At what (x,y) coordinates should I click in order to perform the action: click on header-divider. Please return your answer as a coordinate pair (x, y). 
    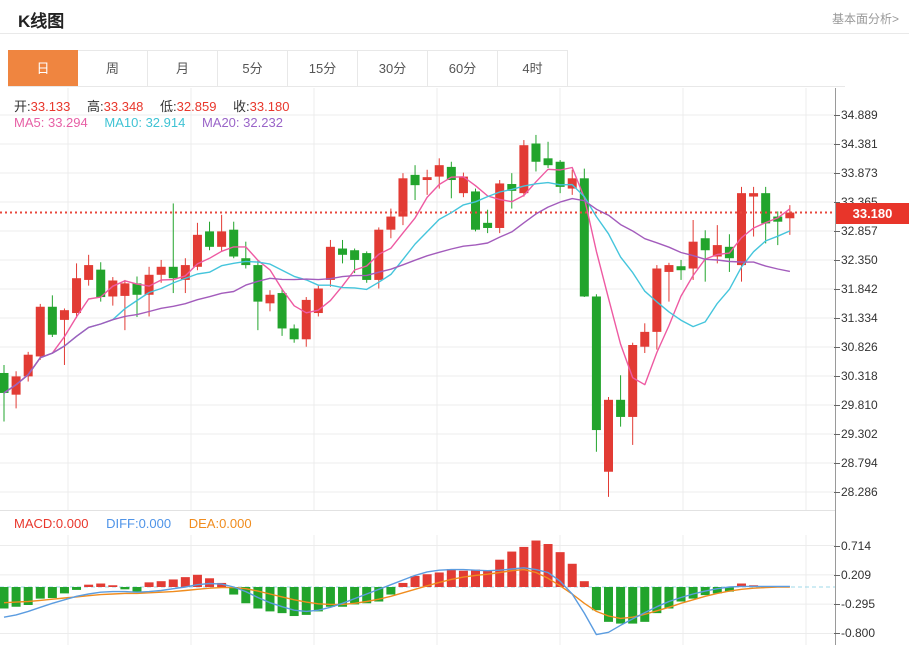
    Looking at the image, I should click on (454, 33).